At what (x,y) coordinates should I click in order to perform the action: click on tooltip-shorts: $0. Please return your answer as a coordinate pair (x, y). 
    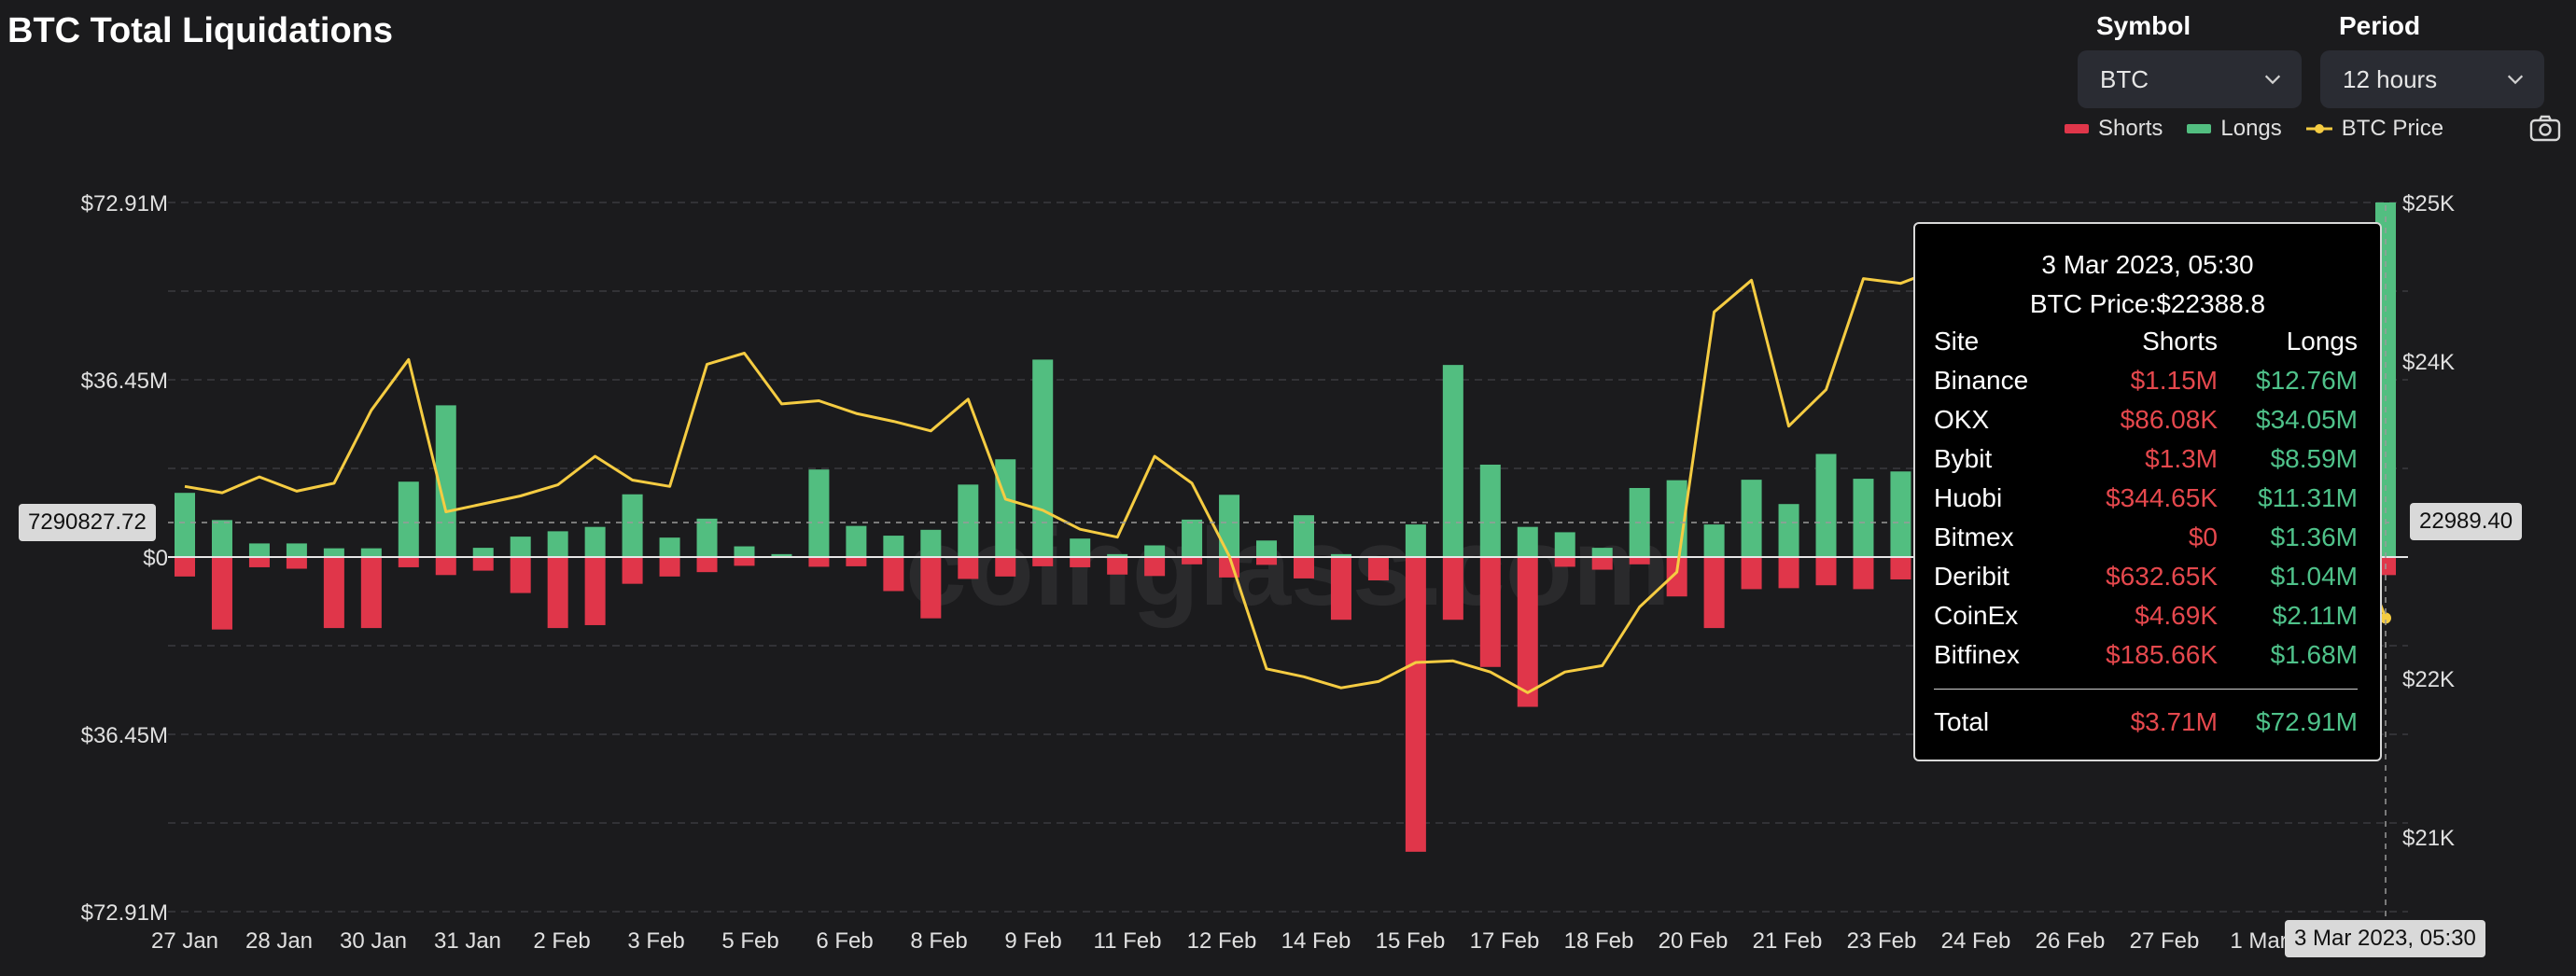
    Looking at the image, I should click on (2203, 537).